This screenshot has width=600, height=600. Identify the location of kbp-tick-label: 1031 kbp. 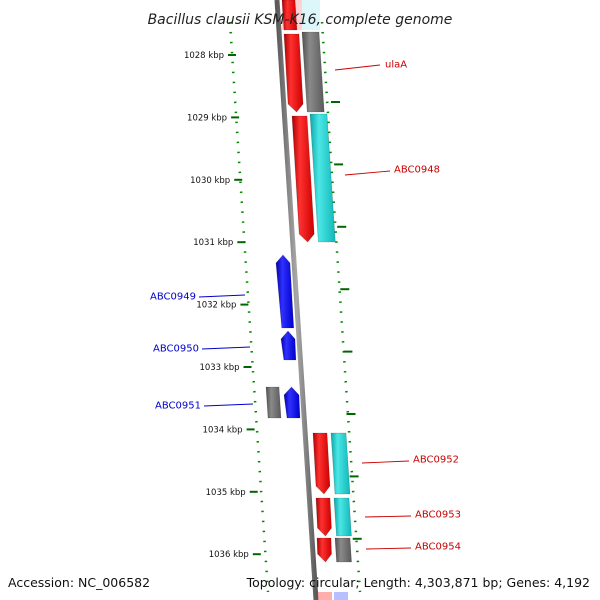
(213, 243).